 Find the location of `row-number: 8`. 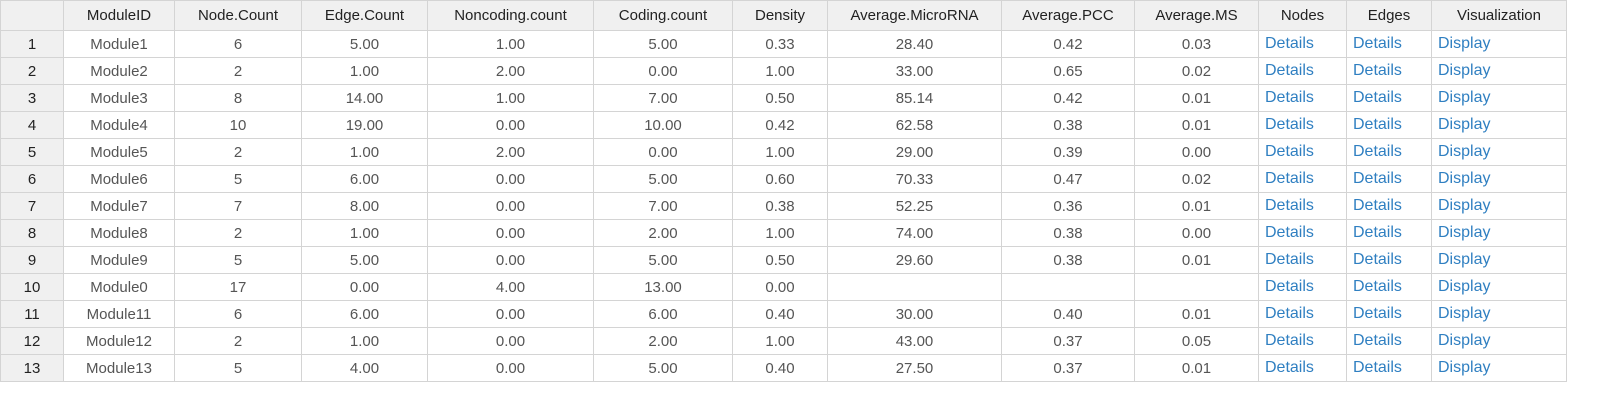

row-number: 8 is located at coordinates (32, 233).